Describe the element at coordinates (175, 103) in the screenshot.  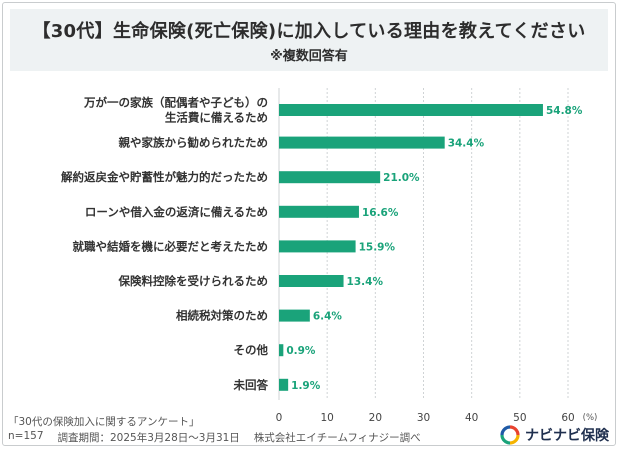
I see `category-label: 万が一の家族（配偶者や子ども）の` at that location.